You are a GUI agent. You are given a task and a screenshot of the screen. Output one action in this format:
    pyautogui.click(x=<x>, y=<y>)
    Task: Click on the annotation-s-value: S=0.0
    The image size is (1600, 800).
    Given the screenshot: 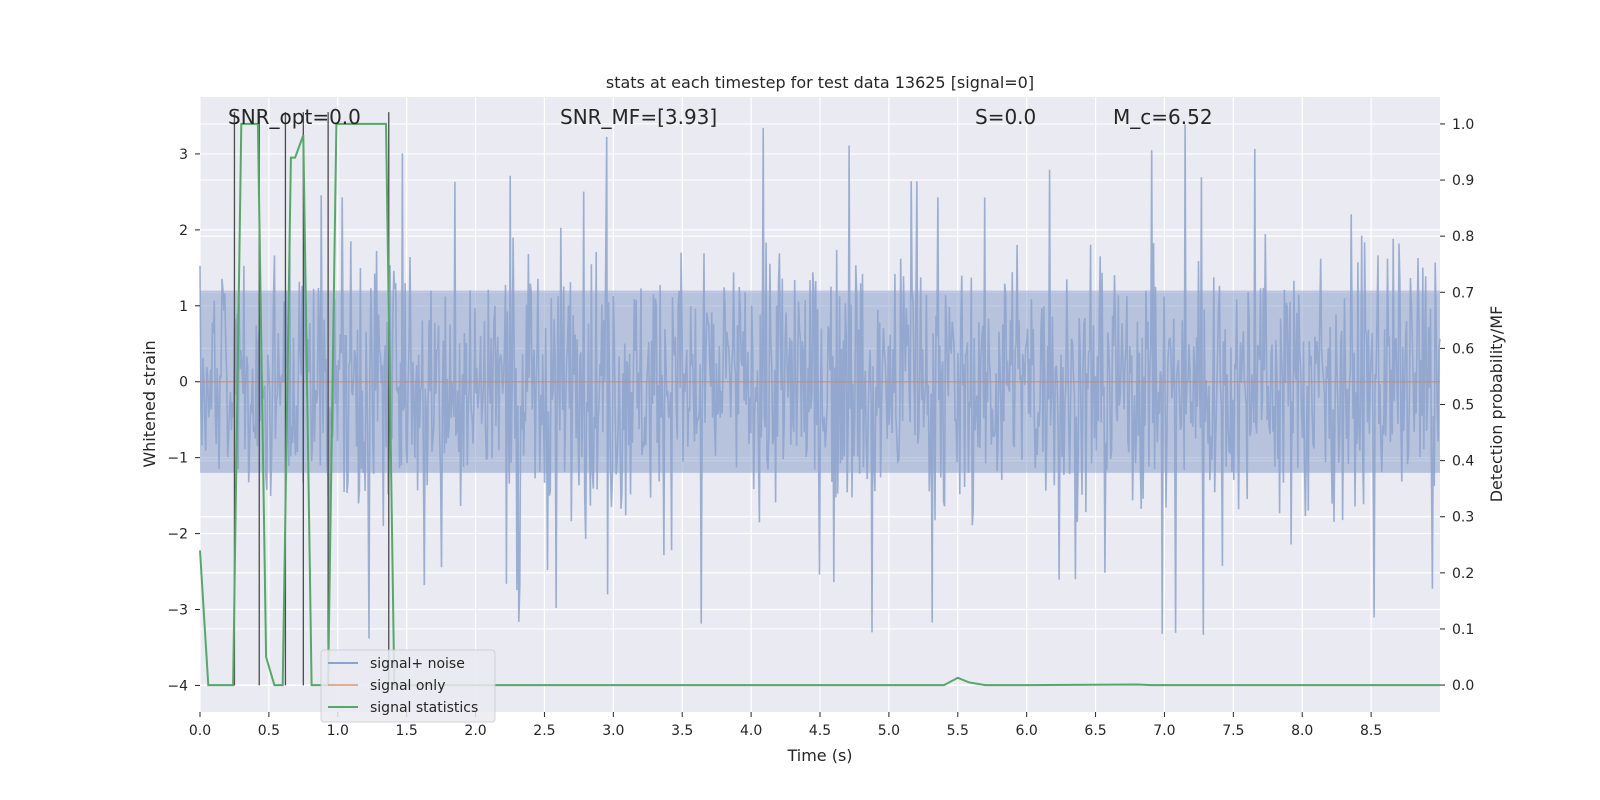 What is the action you would take?
    pyautogui.click(x=1005, y=117)
    